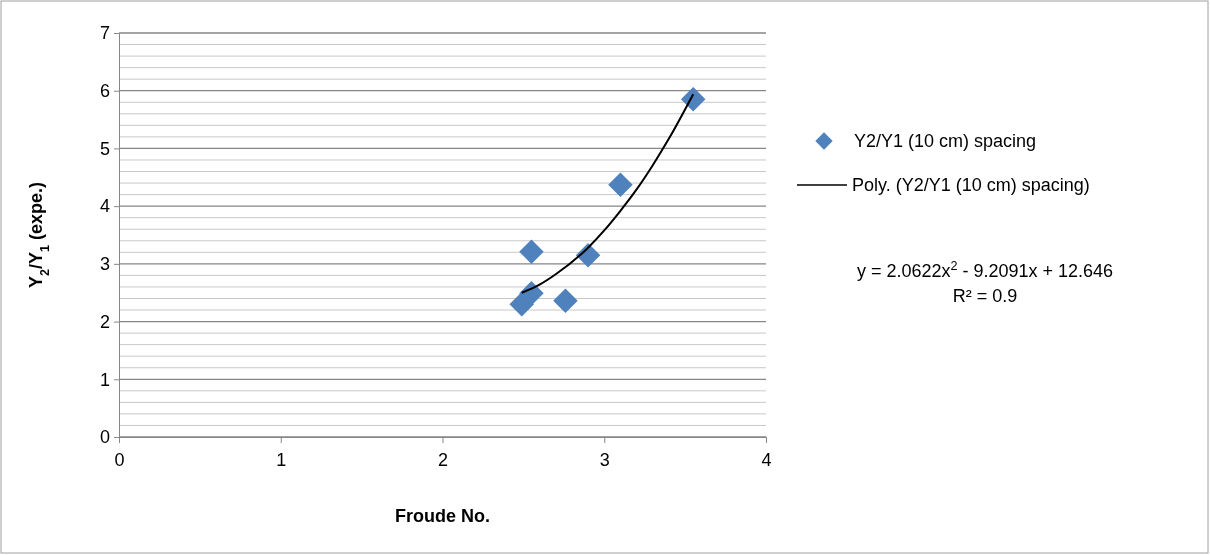 The height and width of the screenshot is (555, 1210). Describe the element at coordinates (985, 270) in the screenshot. I see `text: y = 2.0622x$^{2}$ - 9.2091x + 12.646` at that location.